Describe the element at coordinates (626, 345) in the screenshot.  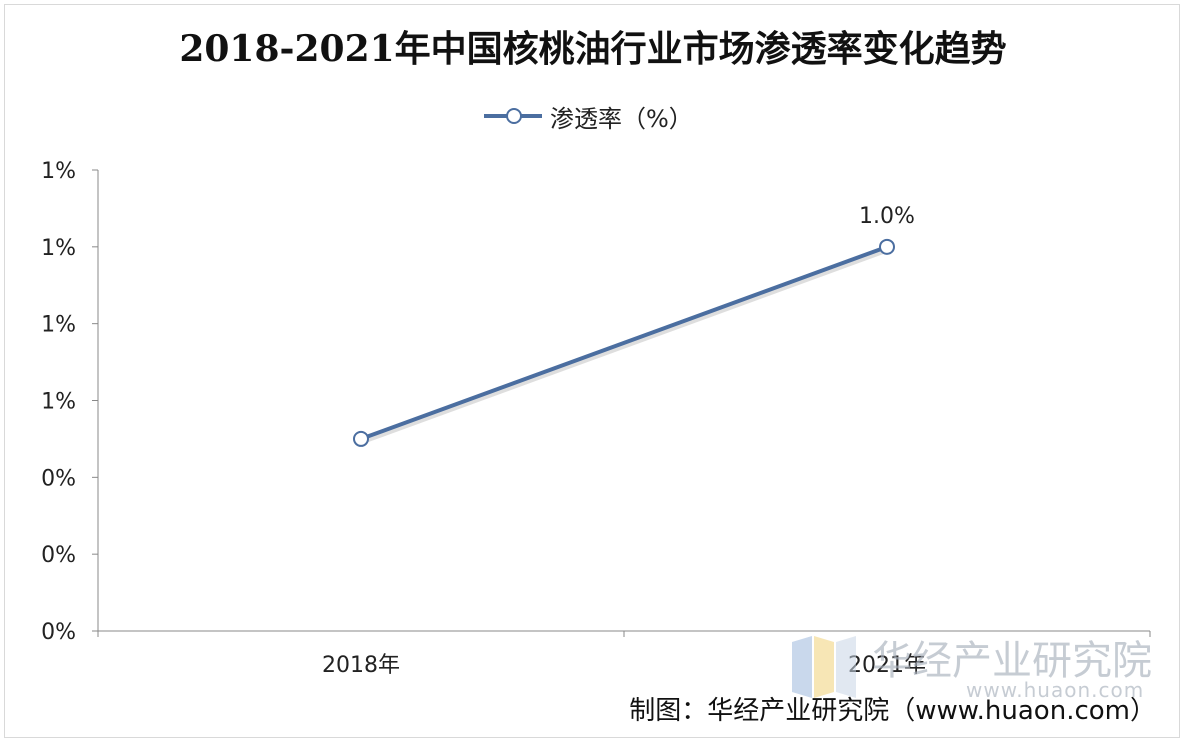
I see `series-line-shadow` at that location.